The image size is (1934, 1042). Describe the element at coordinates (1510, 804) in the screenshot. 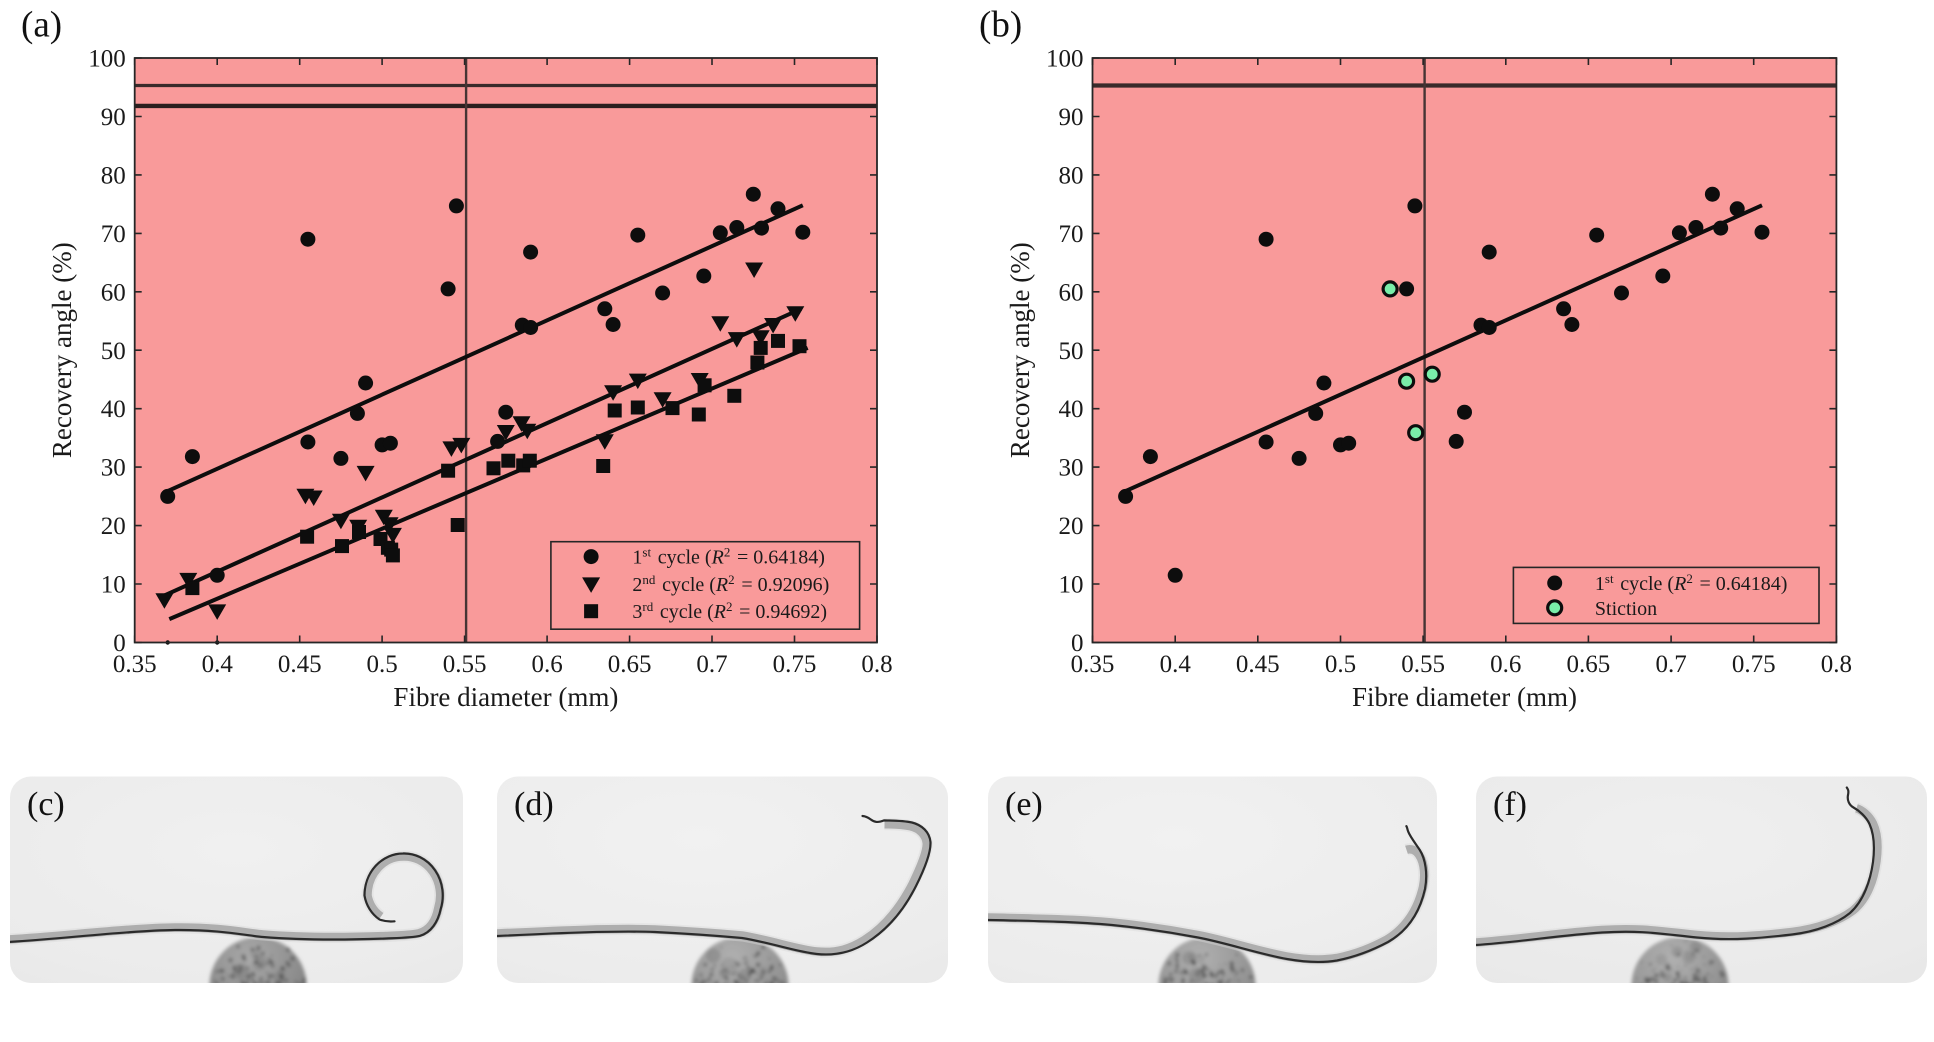

I see `svg-text: (f)` at that location.